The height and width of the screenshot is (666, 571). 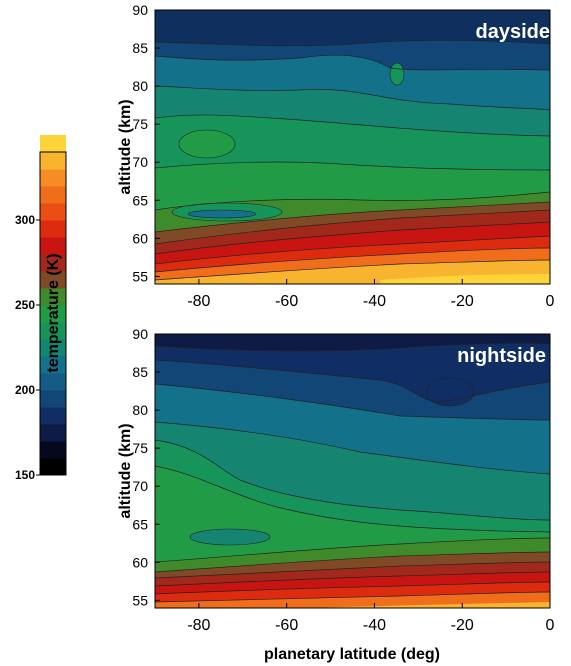 I want to click on colorbar-tick-label: 150, so click(x=25, y=475).